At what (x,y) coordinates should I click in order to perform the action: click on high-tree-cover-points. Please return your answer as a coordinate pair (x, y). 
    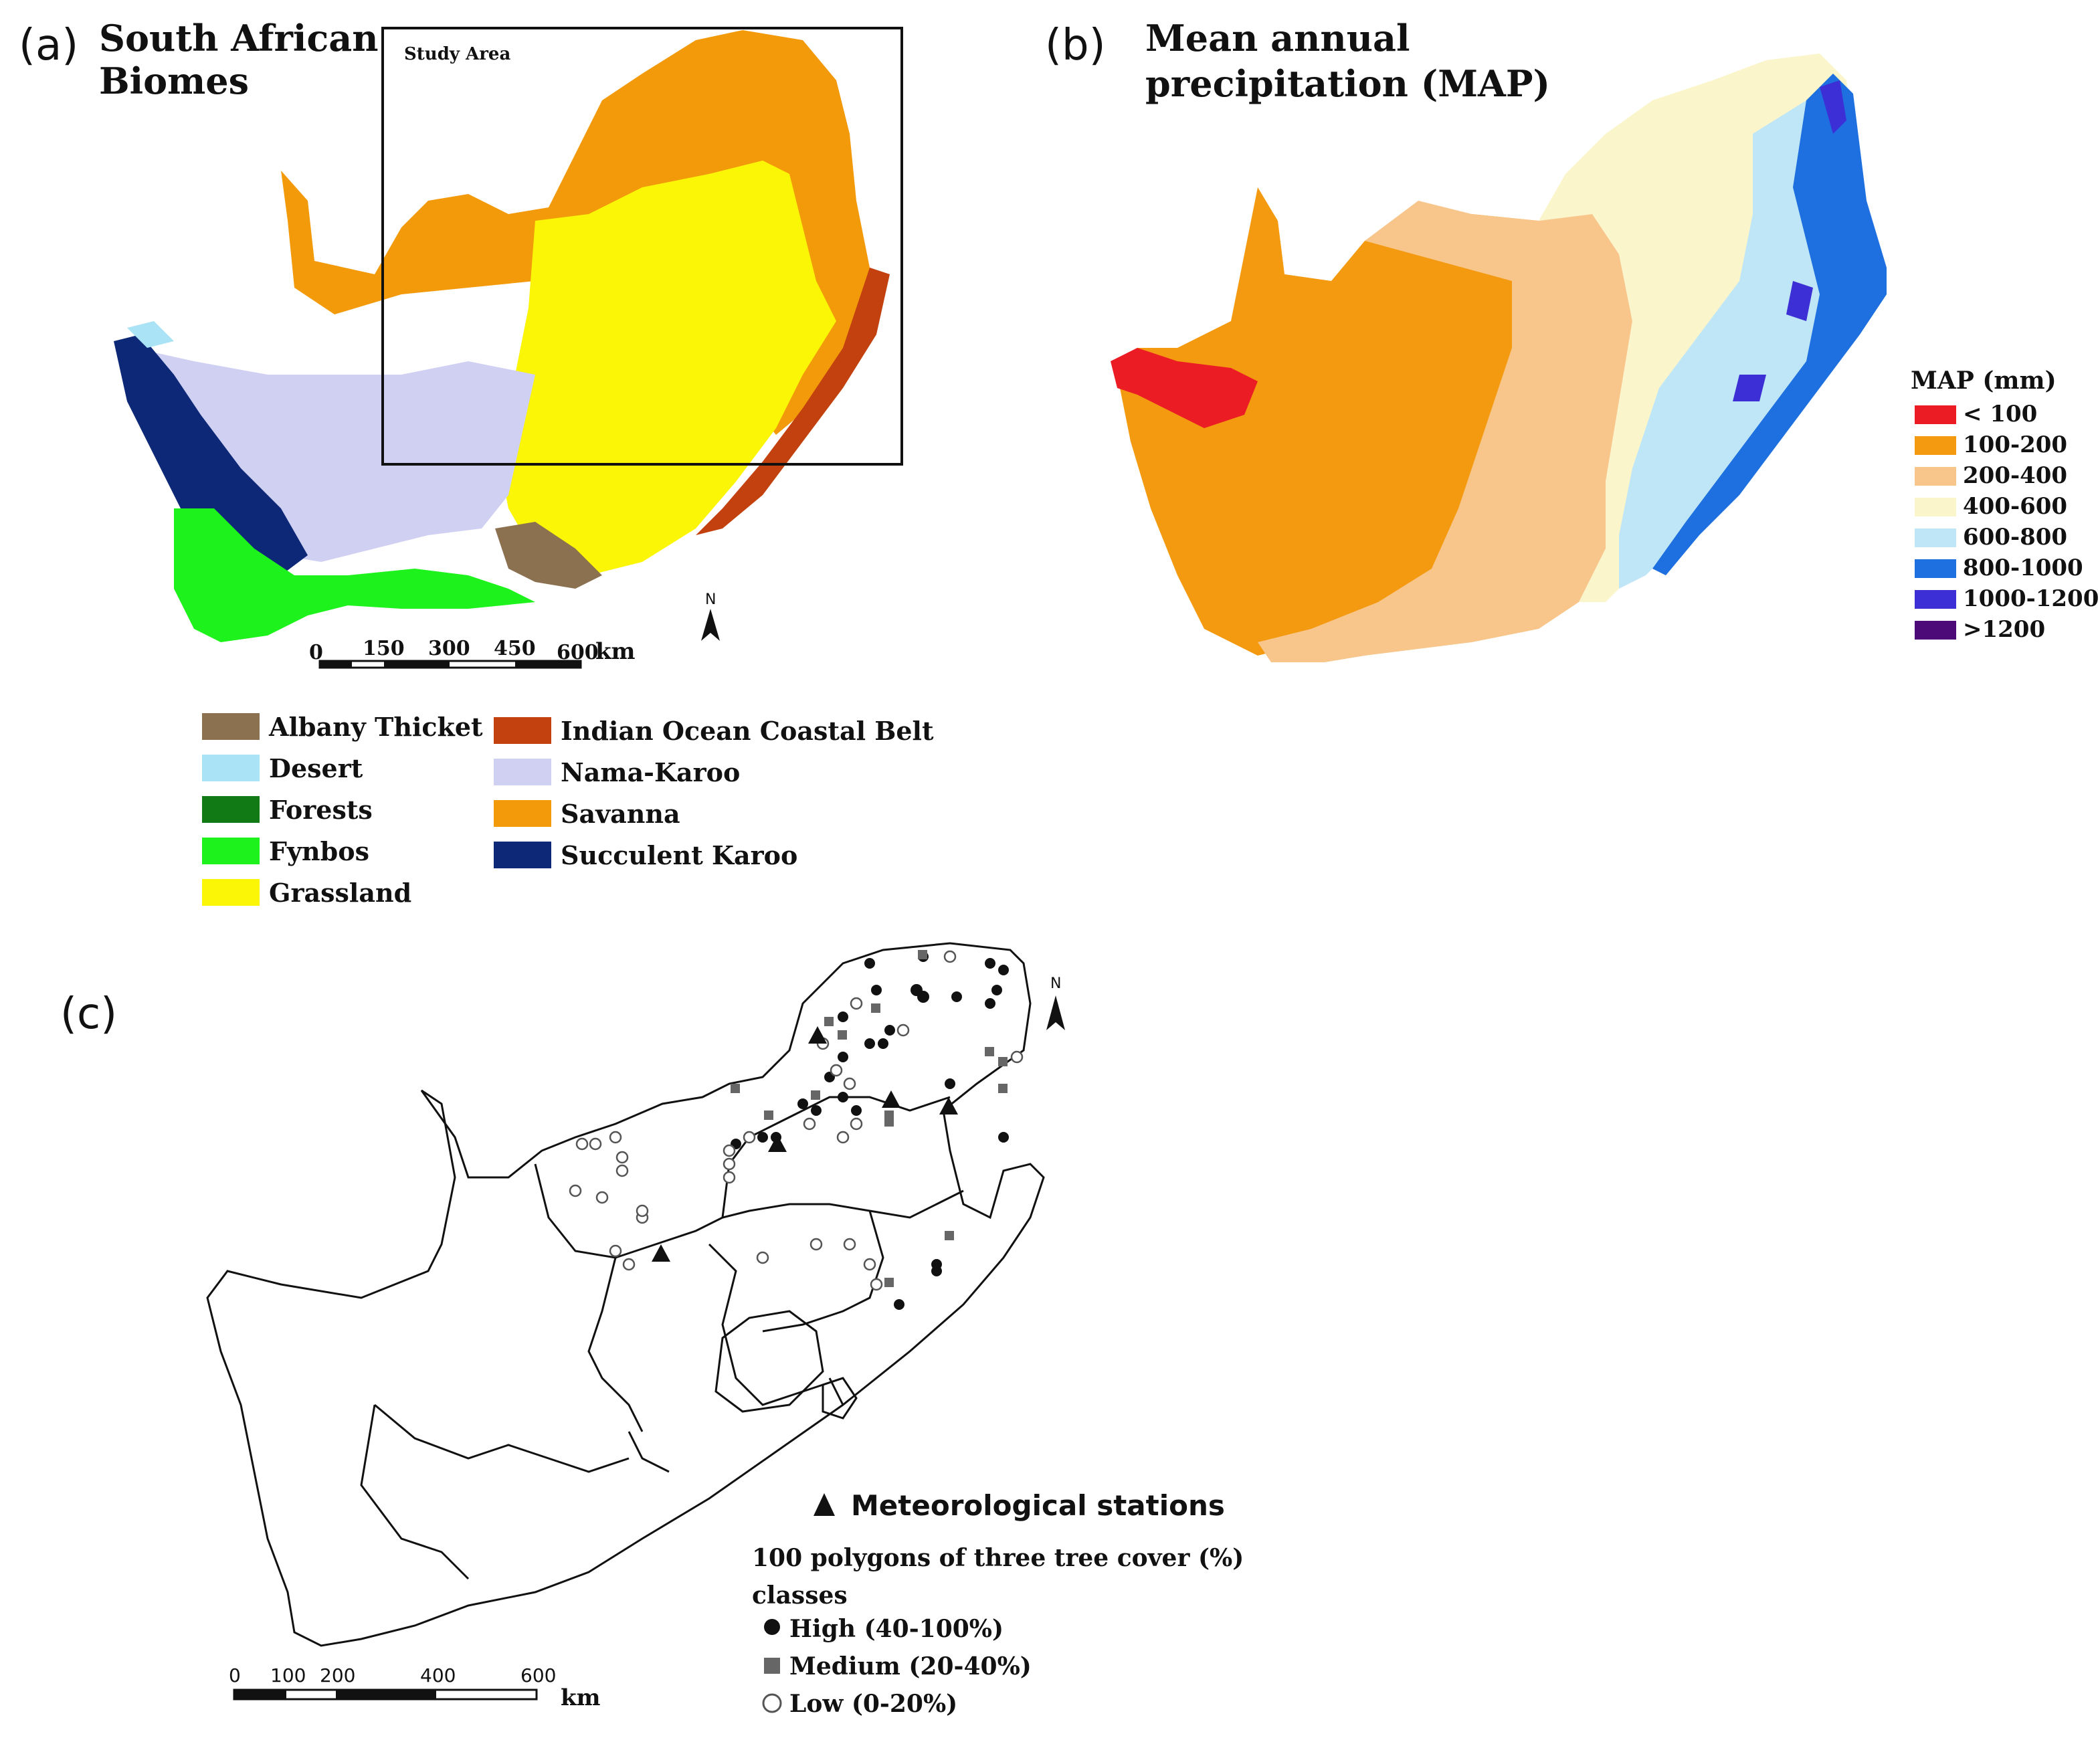
    Looking at the image, I should click on (870, 1130).